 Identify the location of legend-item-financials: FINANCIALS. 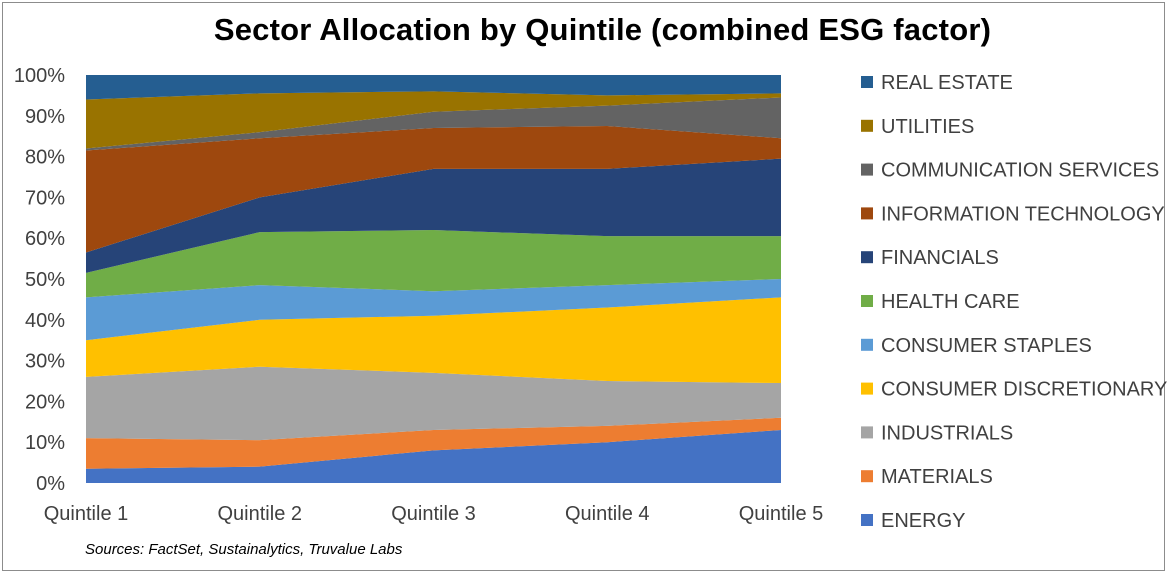
(930, 258).